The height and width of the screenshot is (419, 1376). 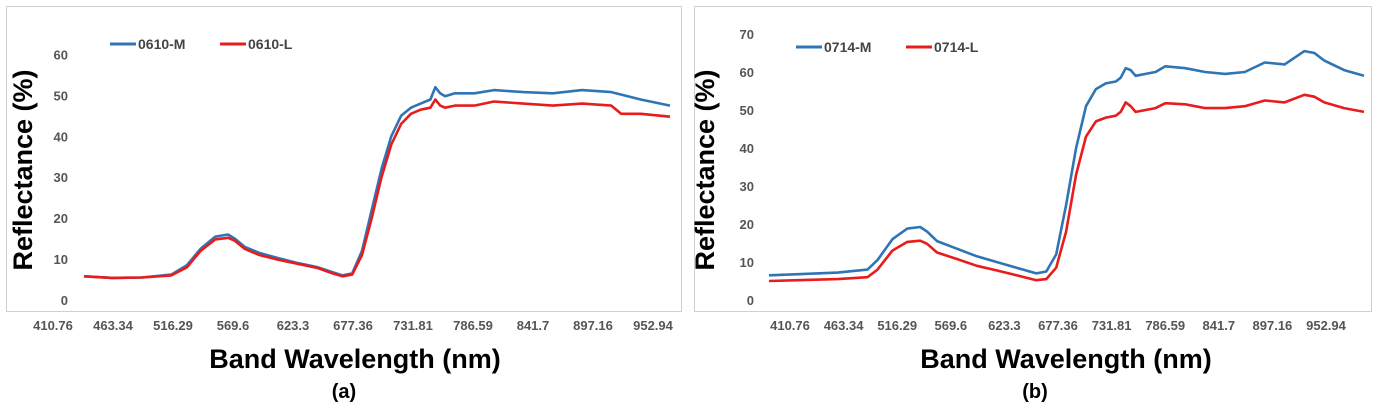 I want to click on y-tick-label: 70, so click(x=747, y=34).